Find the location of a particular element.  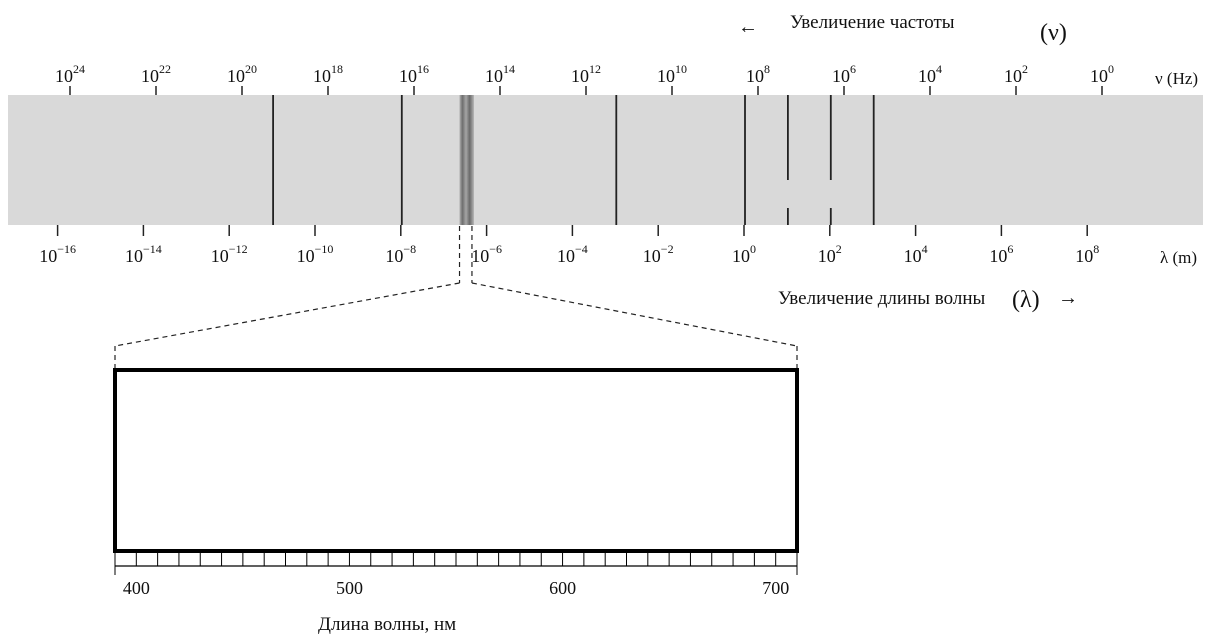

wave-tick-label: 10² is located at coordinates (830, 254).